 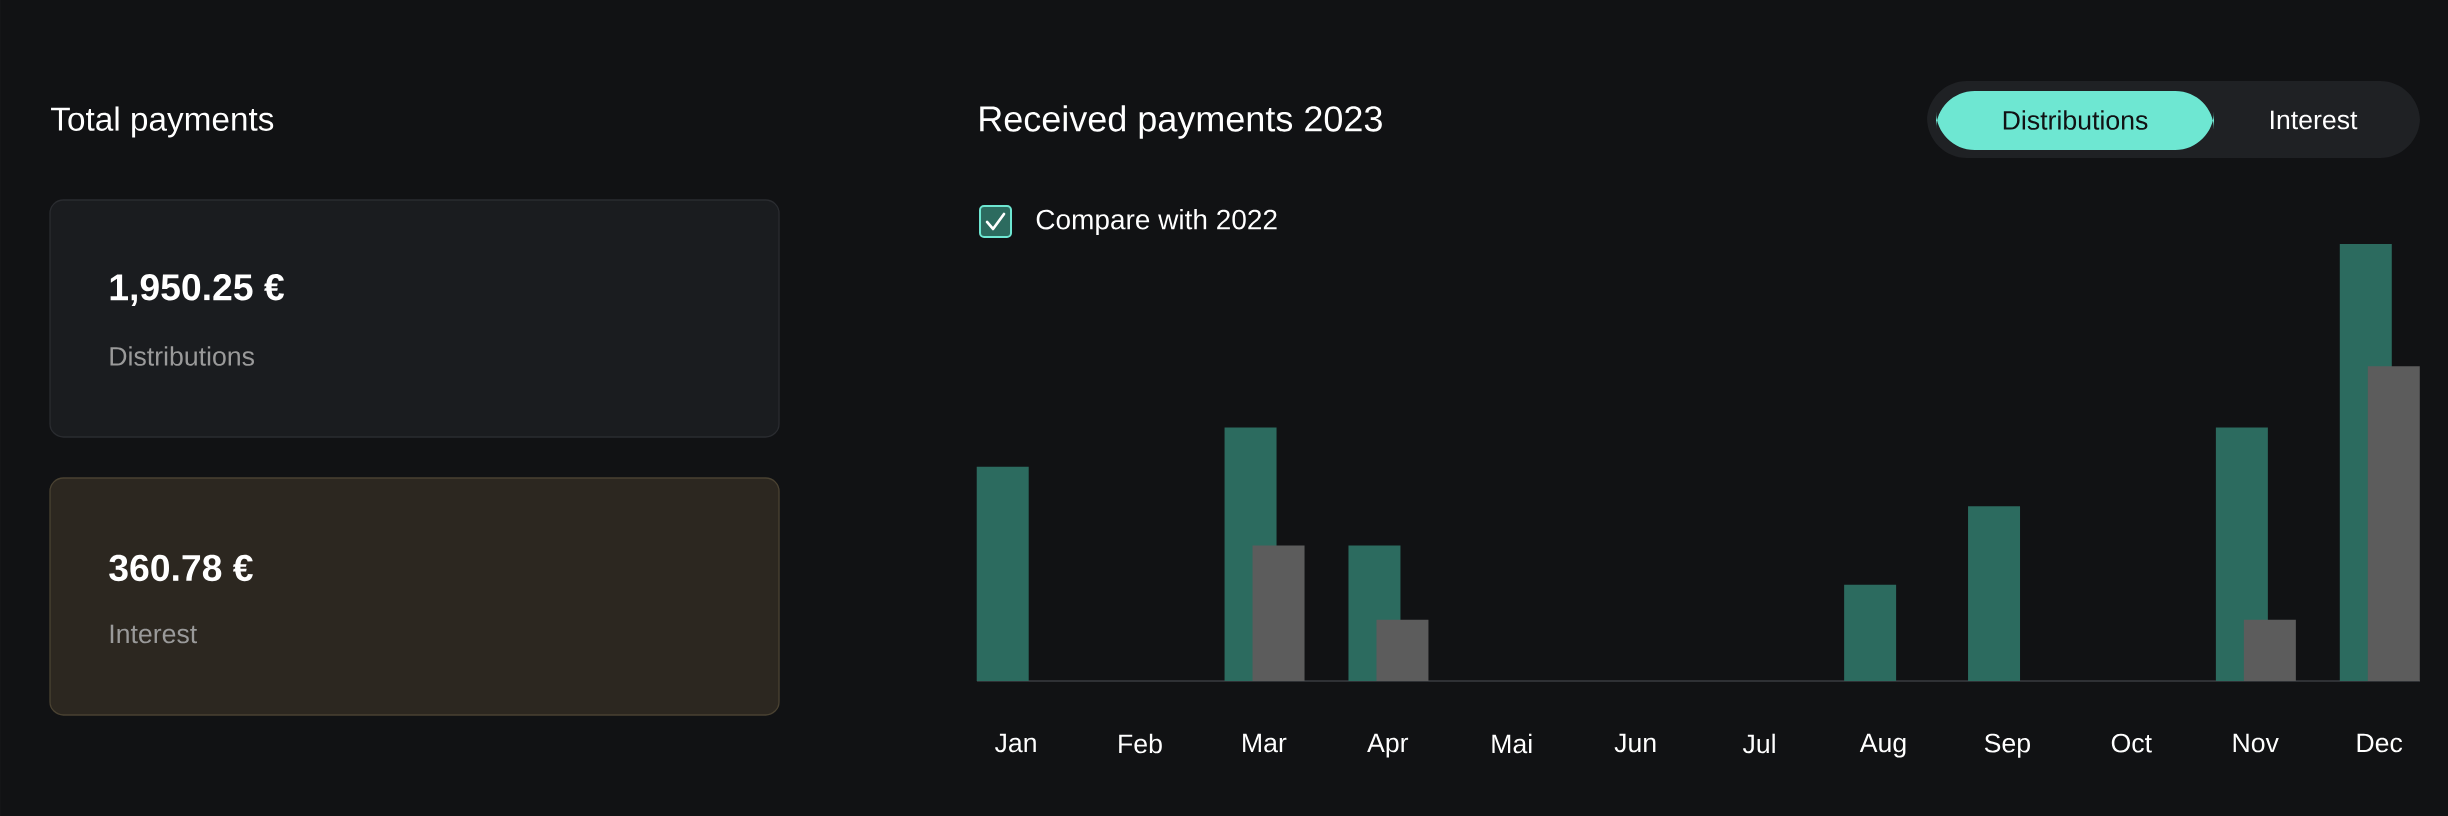 I want to click on x-tick-label: Aug, so click(x=1882, y=745).